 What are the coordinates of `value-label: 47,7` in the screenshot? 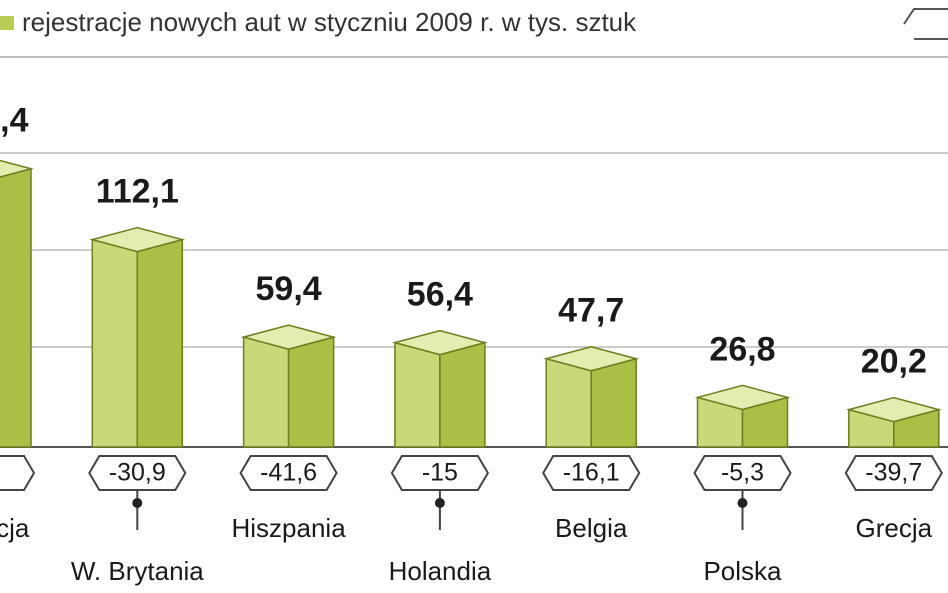 It's located at (591, 311).